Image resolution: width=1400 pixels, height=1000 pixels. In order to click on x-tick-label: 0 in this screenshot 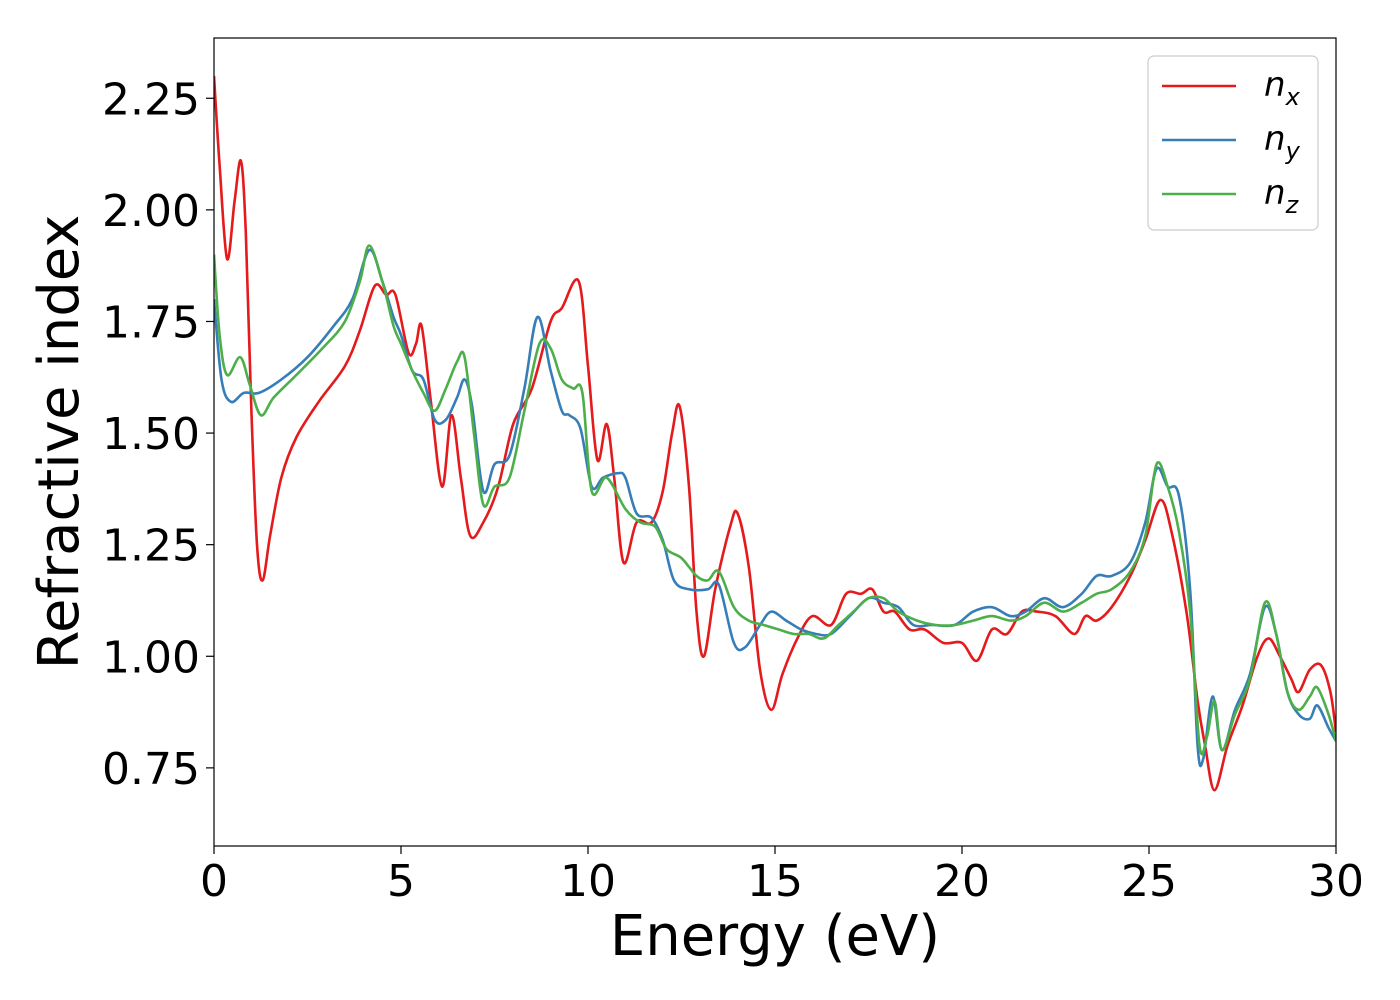, I will do `click(214, 881)`.